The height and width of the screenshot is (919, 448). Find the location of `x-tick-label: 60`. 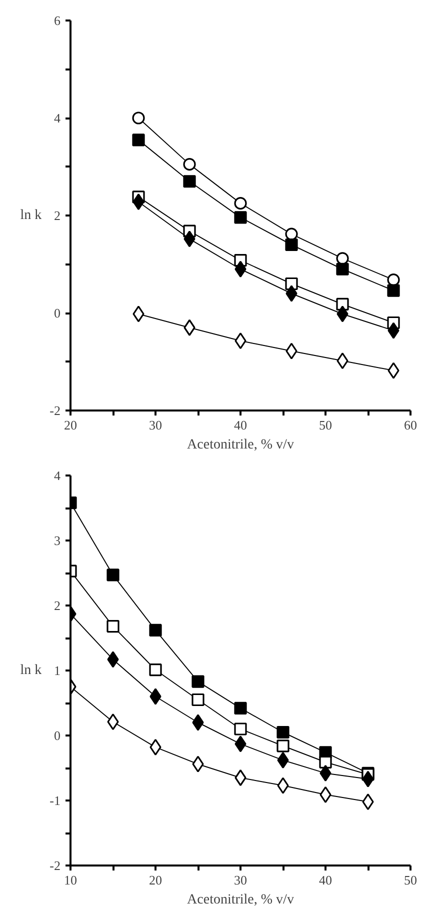

x-tick-label: 60 is located at coordinates (410, 425).